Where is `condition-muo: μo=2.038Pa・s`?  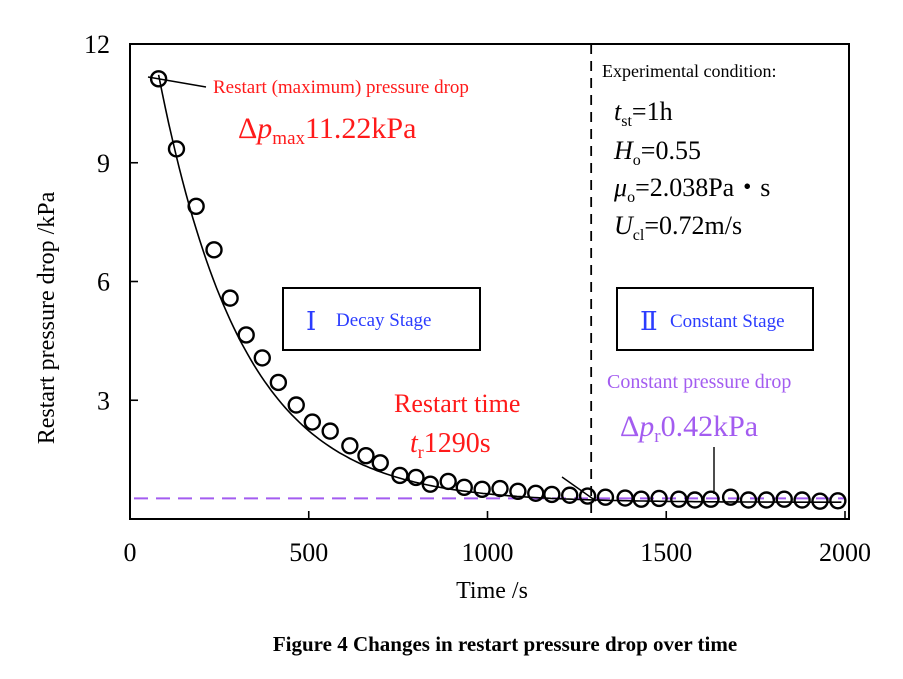
condition-muo: μo=2.038Pa・s is located at coordinates (691, 189).